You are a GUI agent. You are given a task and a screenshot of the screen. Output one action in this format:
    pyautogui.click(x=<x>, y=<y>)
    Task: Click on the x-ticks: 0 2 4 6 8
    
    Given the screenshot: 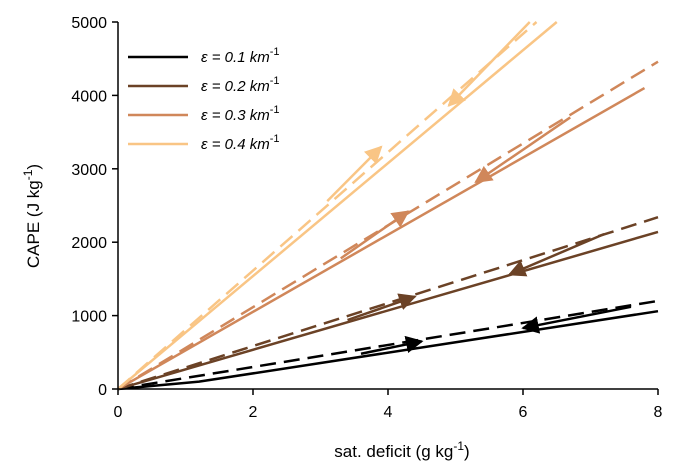 What is the action you would take?
    pyautogui.click(x=388, y=405)
    